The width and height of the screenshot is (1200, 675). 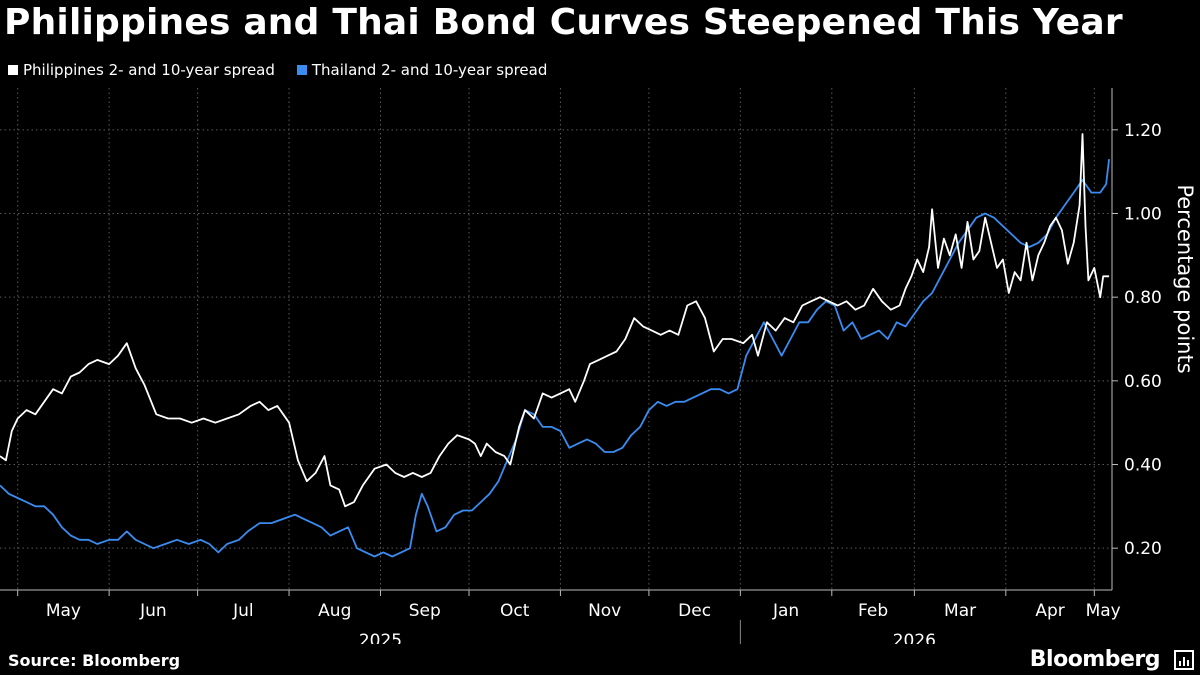 I want to click on x-tick-label: Oct, so click(x=515, y=611).